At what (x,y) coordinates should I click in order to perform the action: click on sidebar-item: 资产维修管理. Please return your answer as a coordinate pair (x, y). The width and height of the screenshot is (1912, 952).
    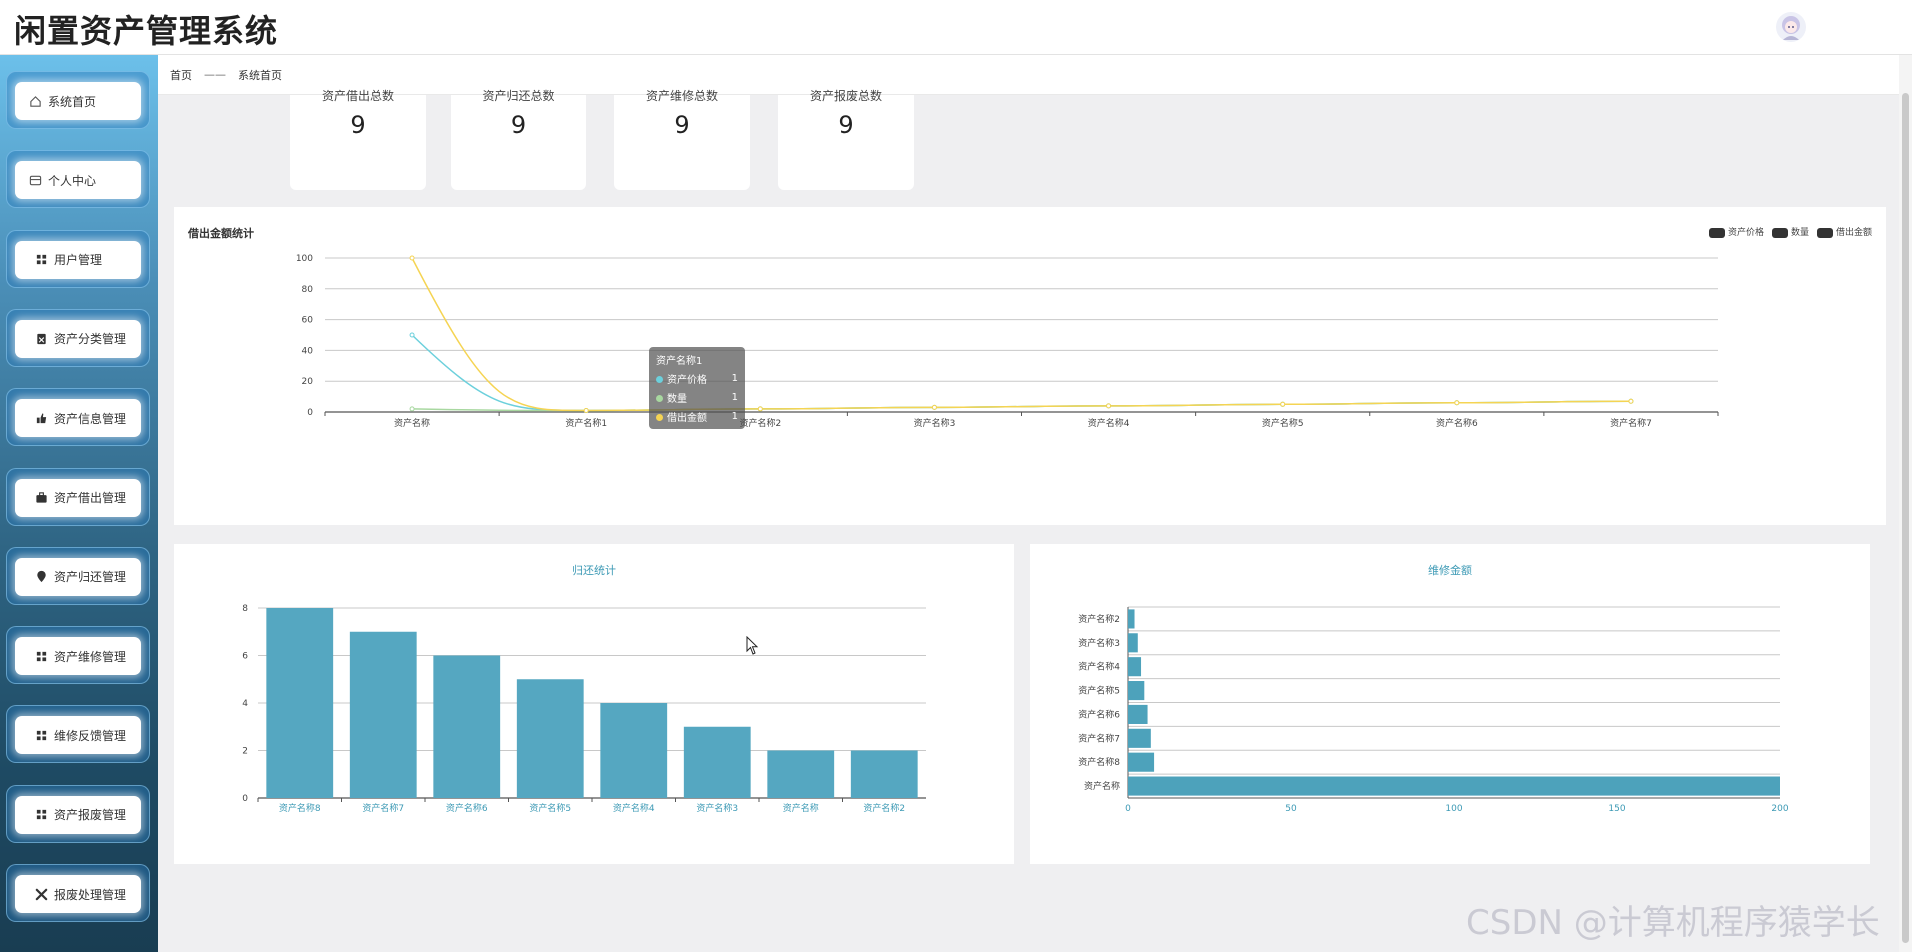
    Looking at the image, I should click on (78, 655).